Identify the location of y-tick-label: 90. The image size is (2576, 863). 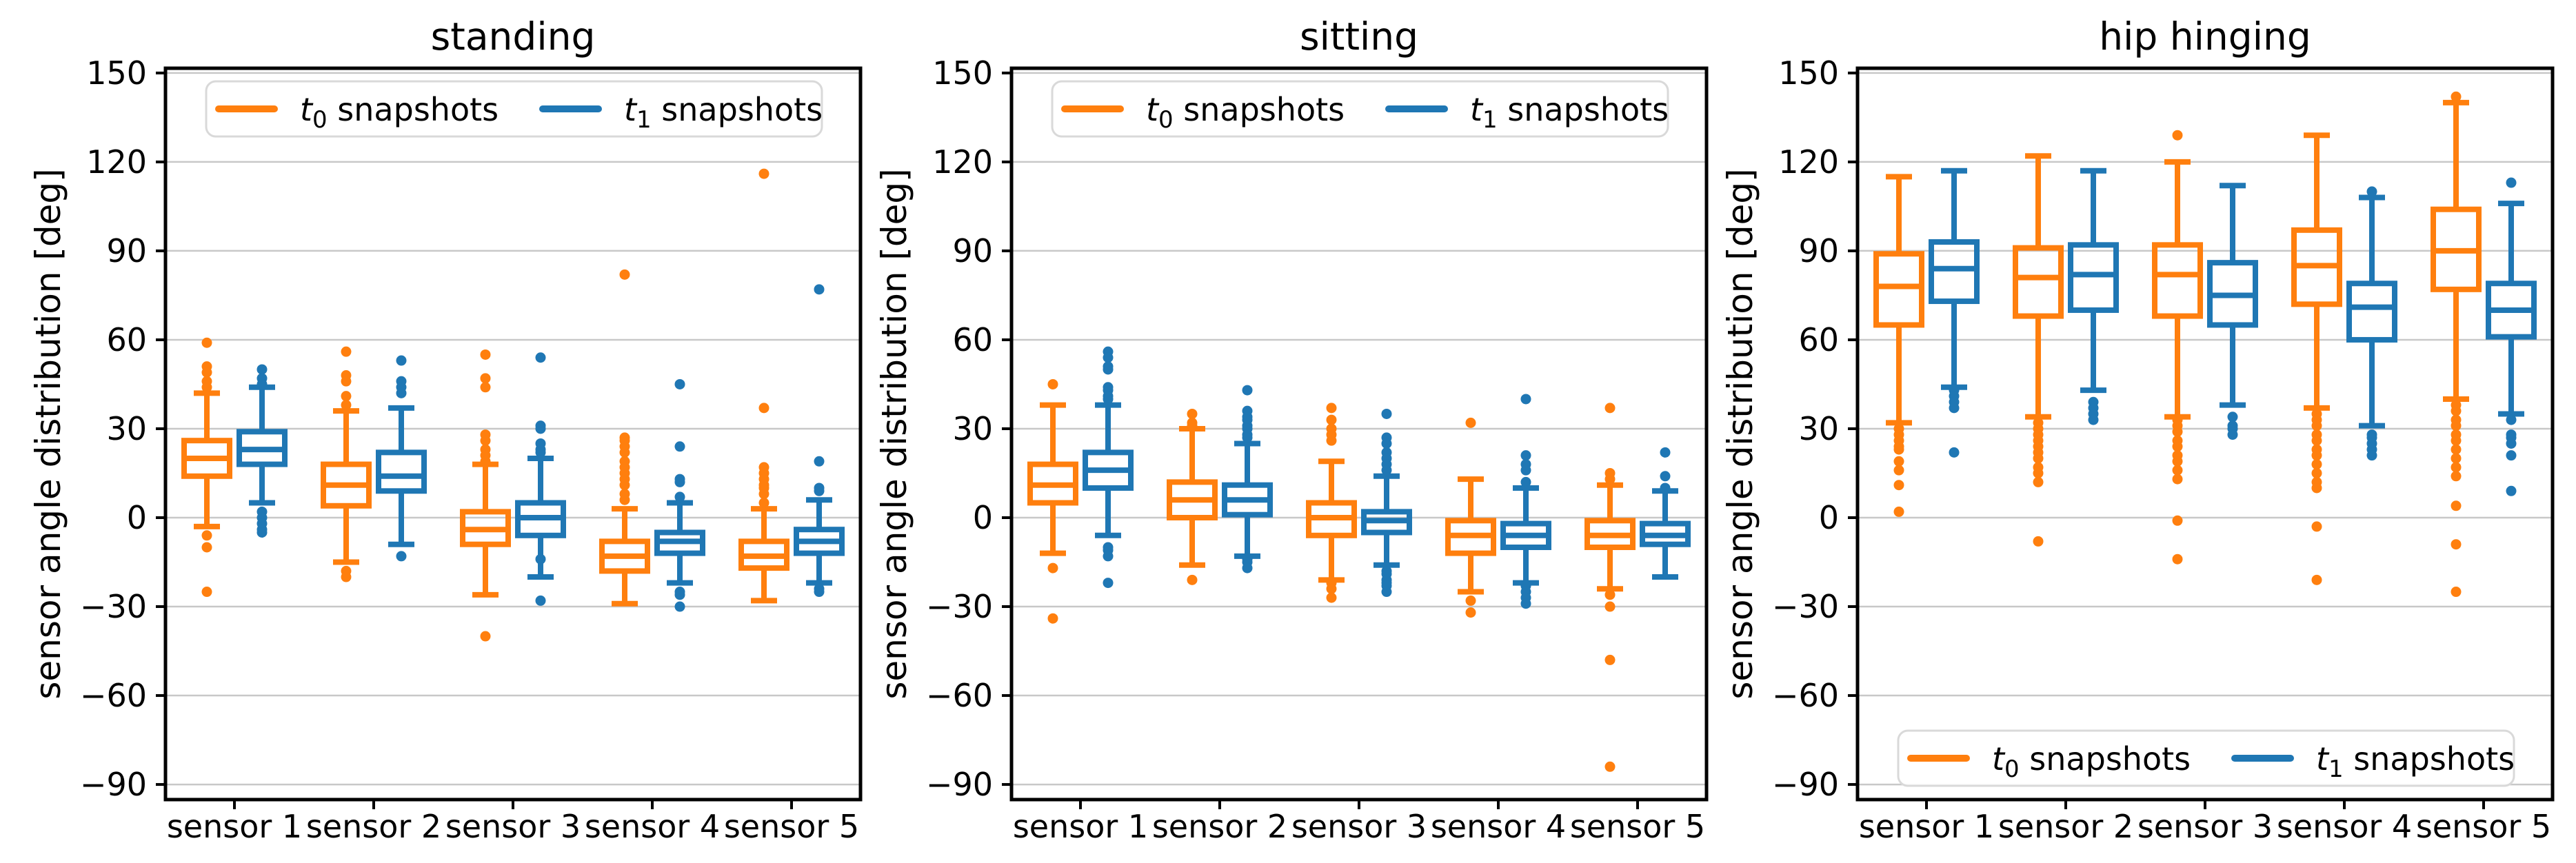
(1818, 251).